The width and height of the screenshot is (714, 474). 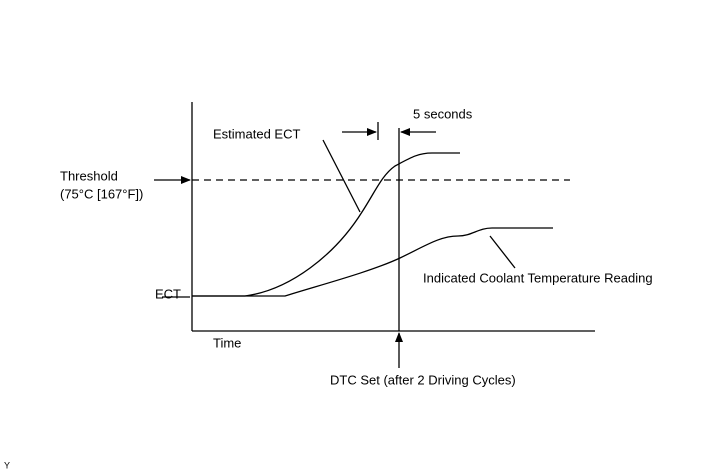 What do you see at coordinates (89, 175) in the screenshot?
I see `label: Threshold` at bounding box center [89, 175].